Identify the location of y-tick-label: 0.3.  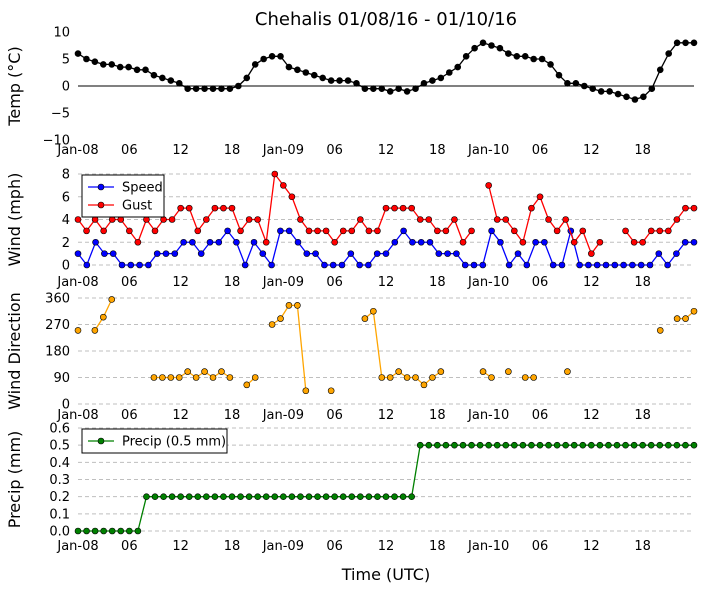
(59, 480).